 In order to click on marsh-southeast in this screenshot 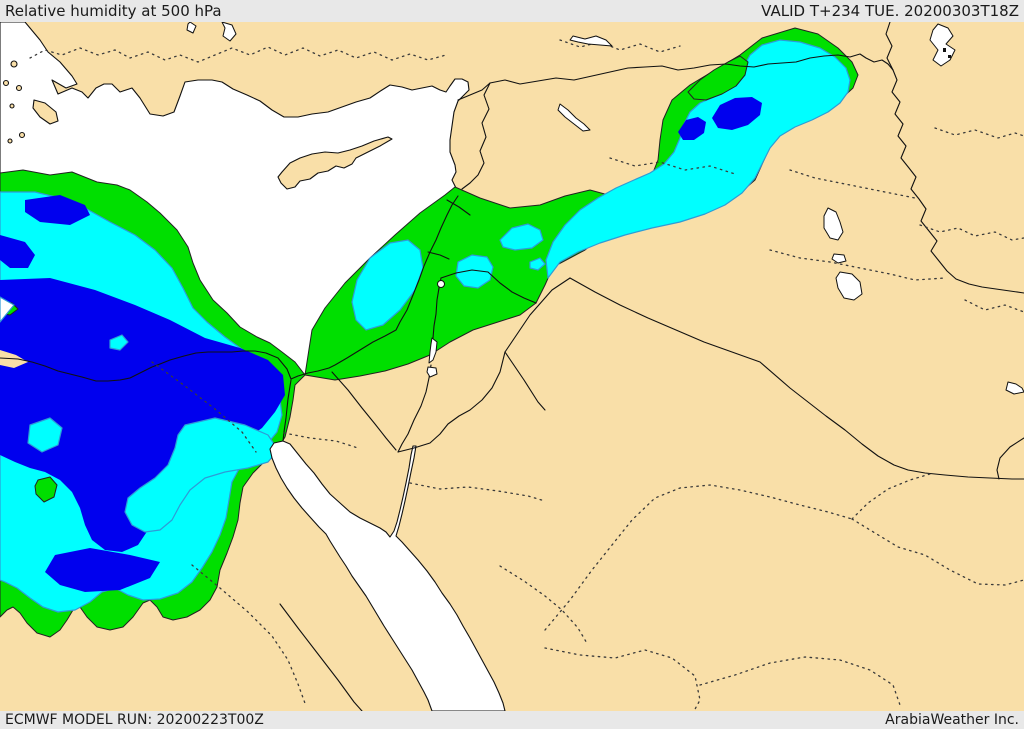, I will do `click(1014, 388)`.